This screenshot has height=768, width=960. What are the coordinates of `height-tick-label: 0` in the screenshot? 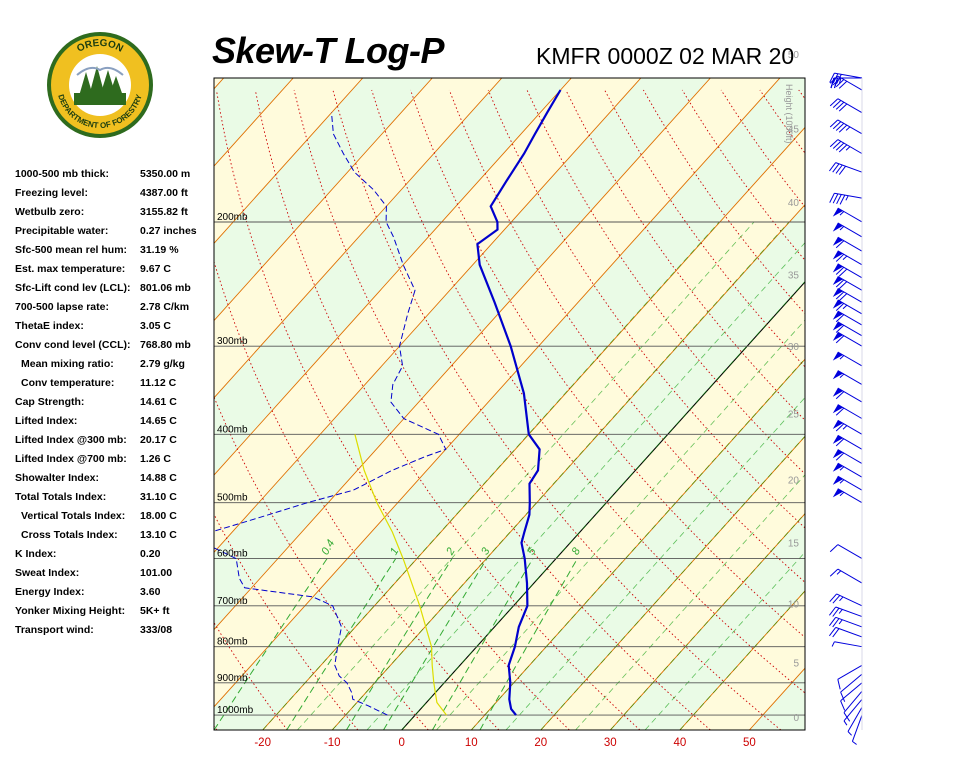 It's located at (796, 718).